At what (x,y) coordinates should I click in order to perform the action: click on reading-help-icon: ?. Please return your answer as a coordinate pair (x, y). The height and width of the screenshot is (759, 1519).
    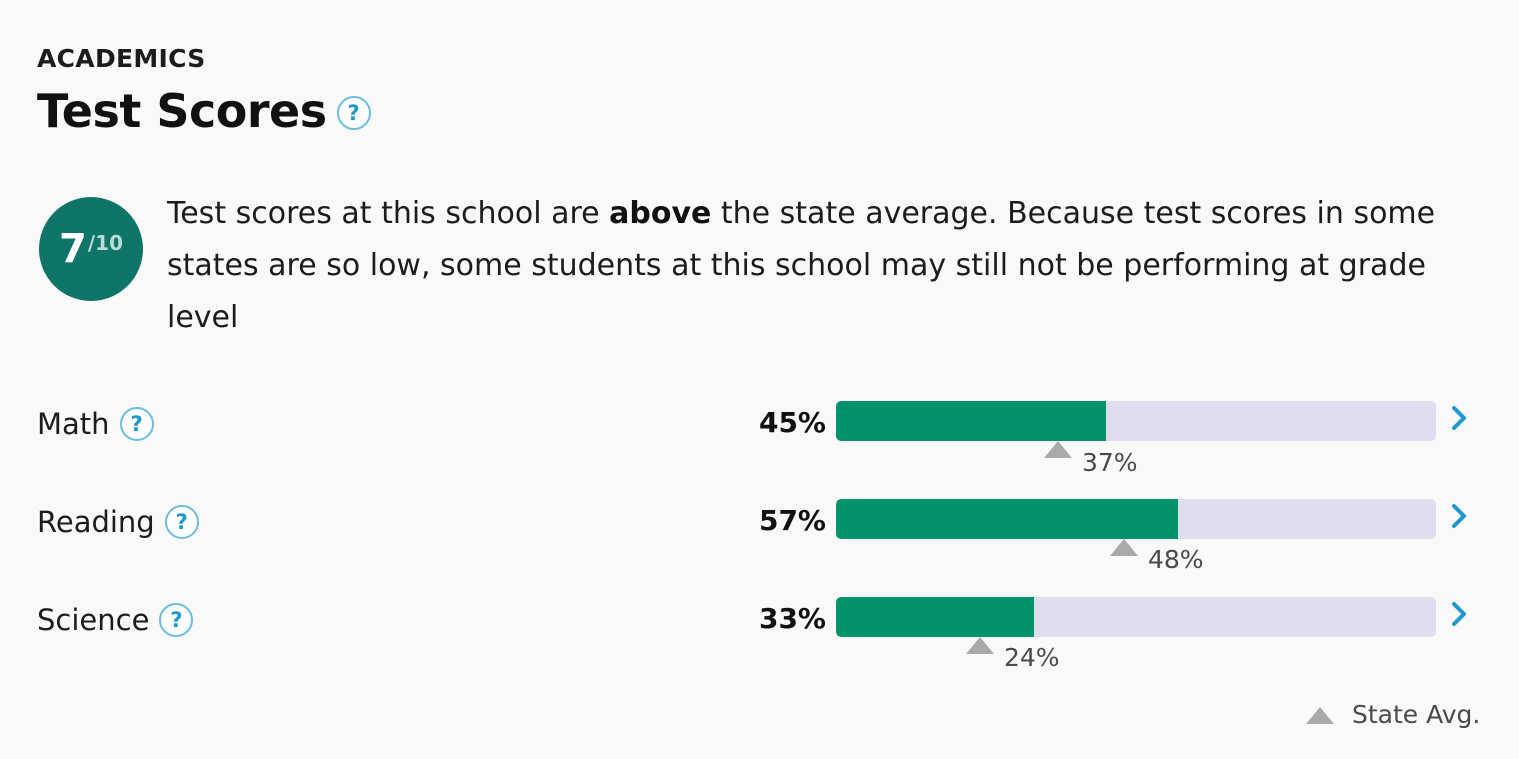
    Looking at the image, I should click on (181, 522).